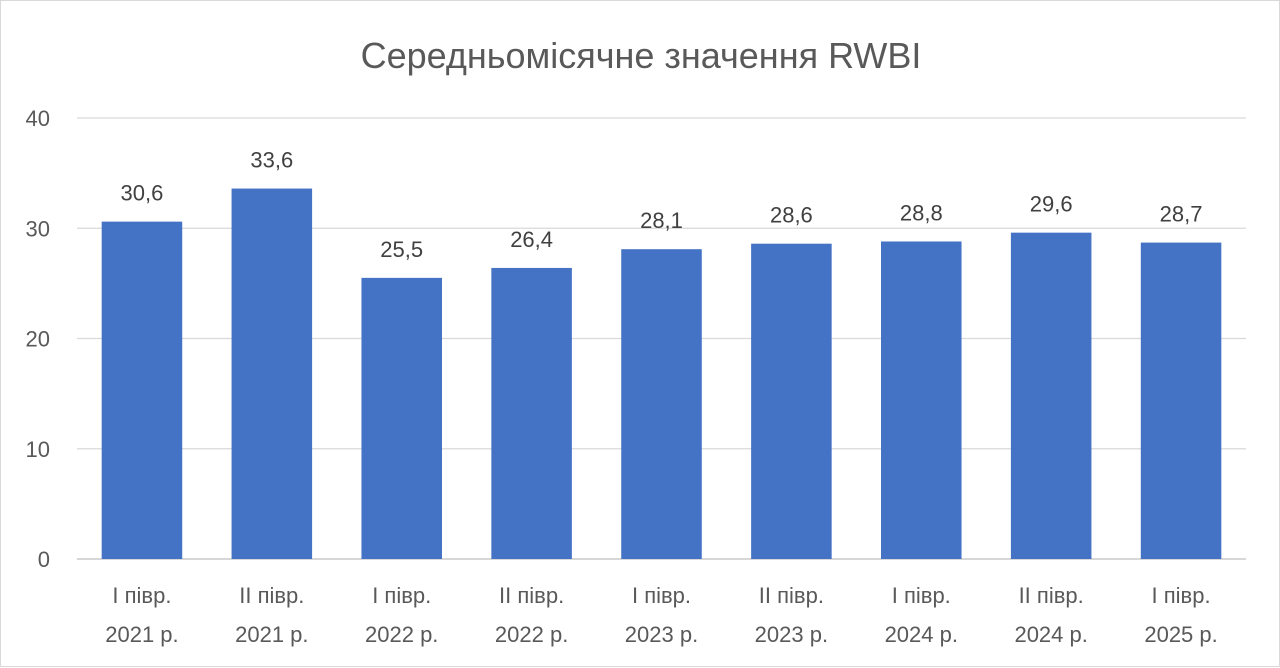 The image size is (1280, 668). I want to click on x-tick-label: I півр. 2024 р., so click(921, 615).